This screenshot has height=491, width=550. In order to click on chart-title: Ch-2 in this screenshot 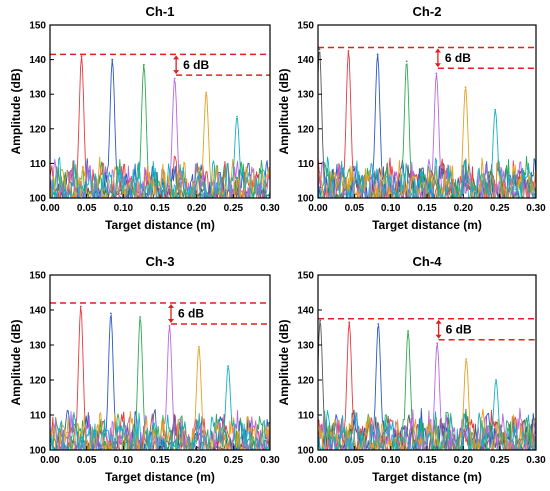, I will do `click(427, 11)`.